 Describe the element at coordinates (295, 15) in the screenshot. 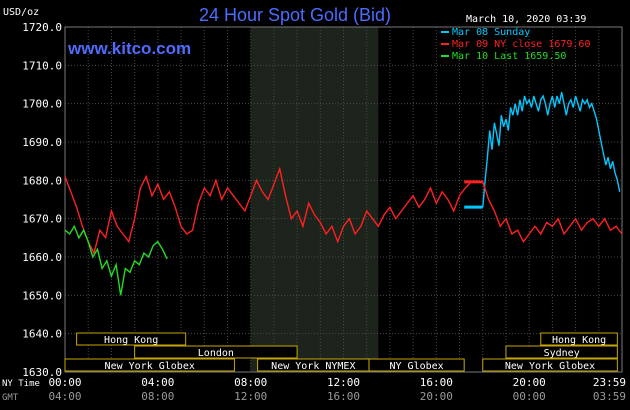

I see `chart-title: 24 Hour Spot Gold (Bid)` at that location.